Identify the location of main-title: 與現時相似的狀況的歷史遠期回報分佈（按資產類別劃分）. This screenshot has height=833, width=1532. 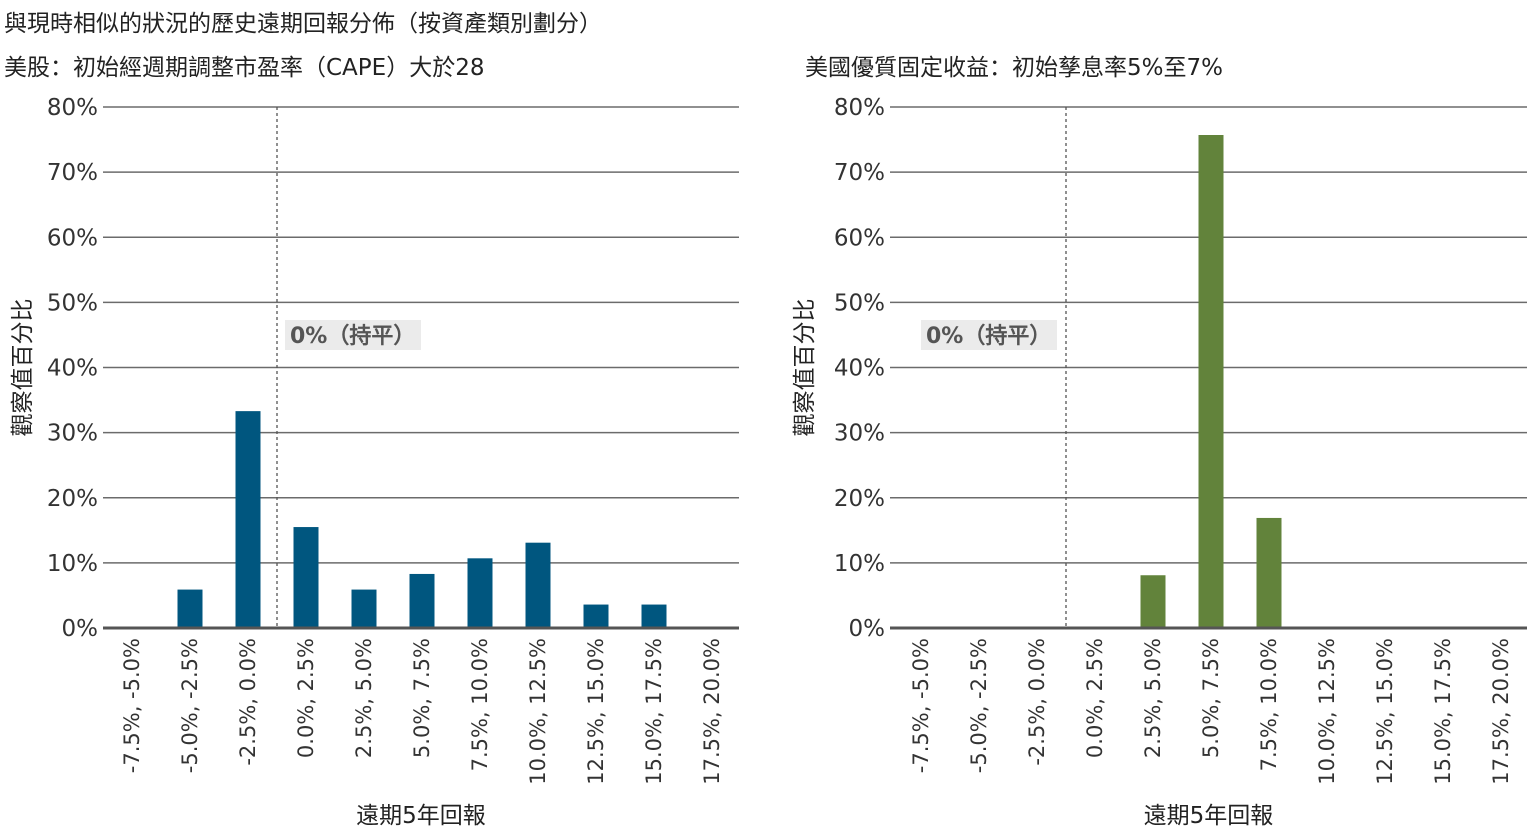
(303, 24).